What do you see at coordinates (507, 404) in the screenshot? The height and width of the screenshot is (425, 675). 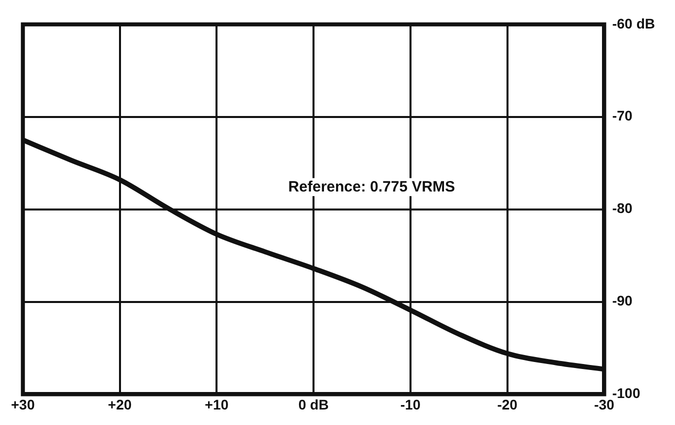 I see `x-tick-label: -20` at bounding box center [507, 404].